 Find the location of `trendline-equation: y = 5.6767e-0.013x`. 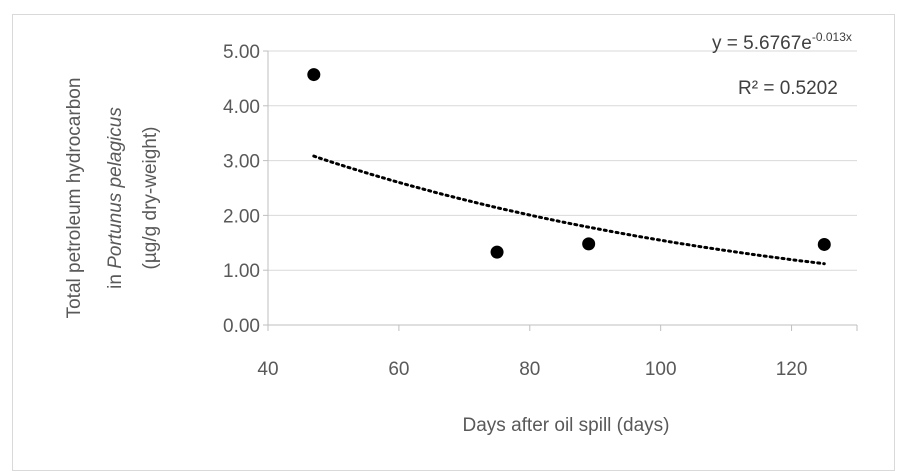

trendline-equation: y = 5.6767e-0.013x is located at coordinates (782, 42).